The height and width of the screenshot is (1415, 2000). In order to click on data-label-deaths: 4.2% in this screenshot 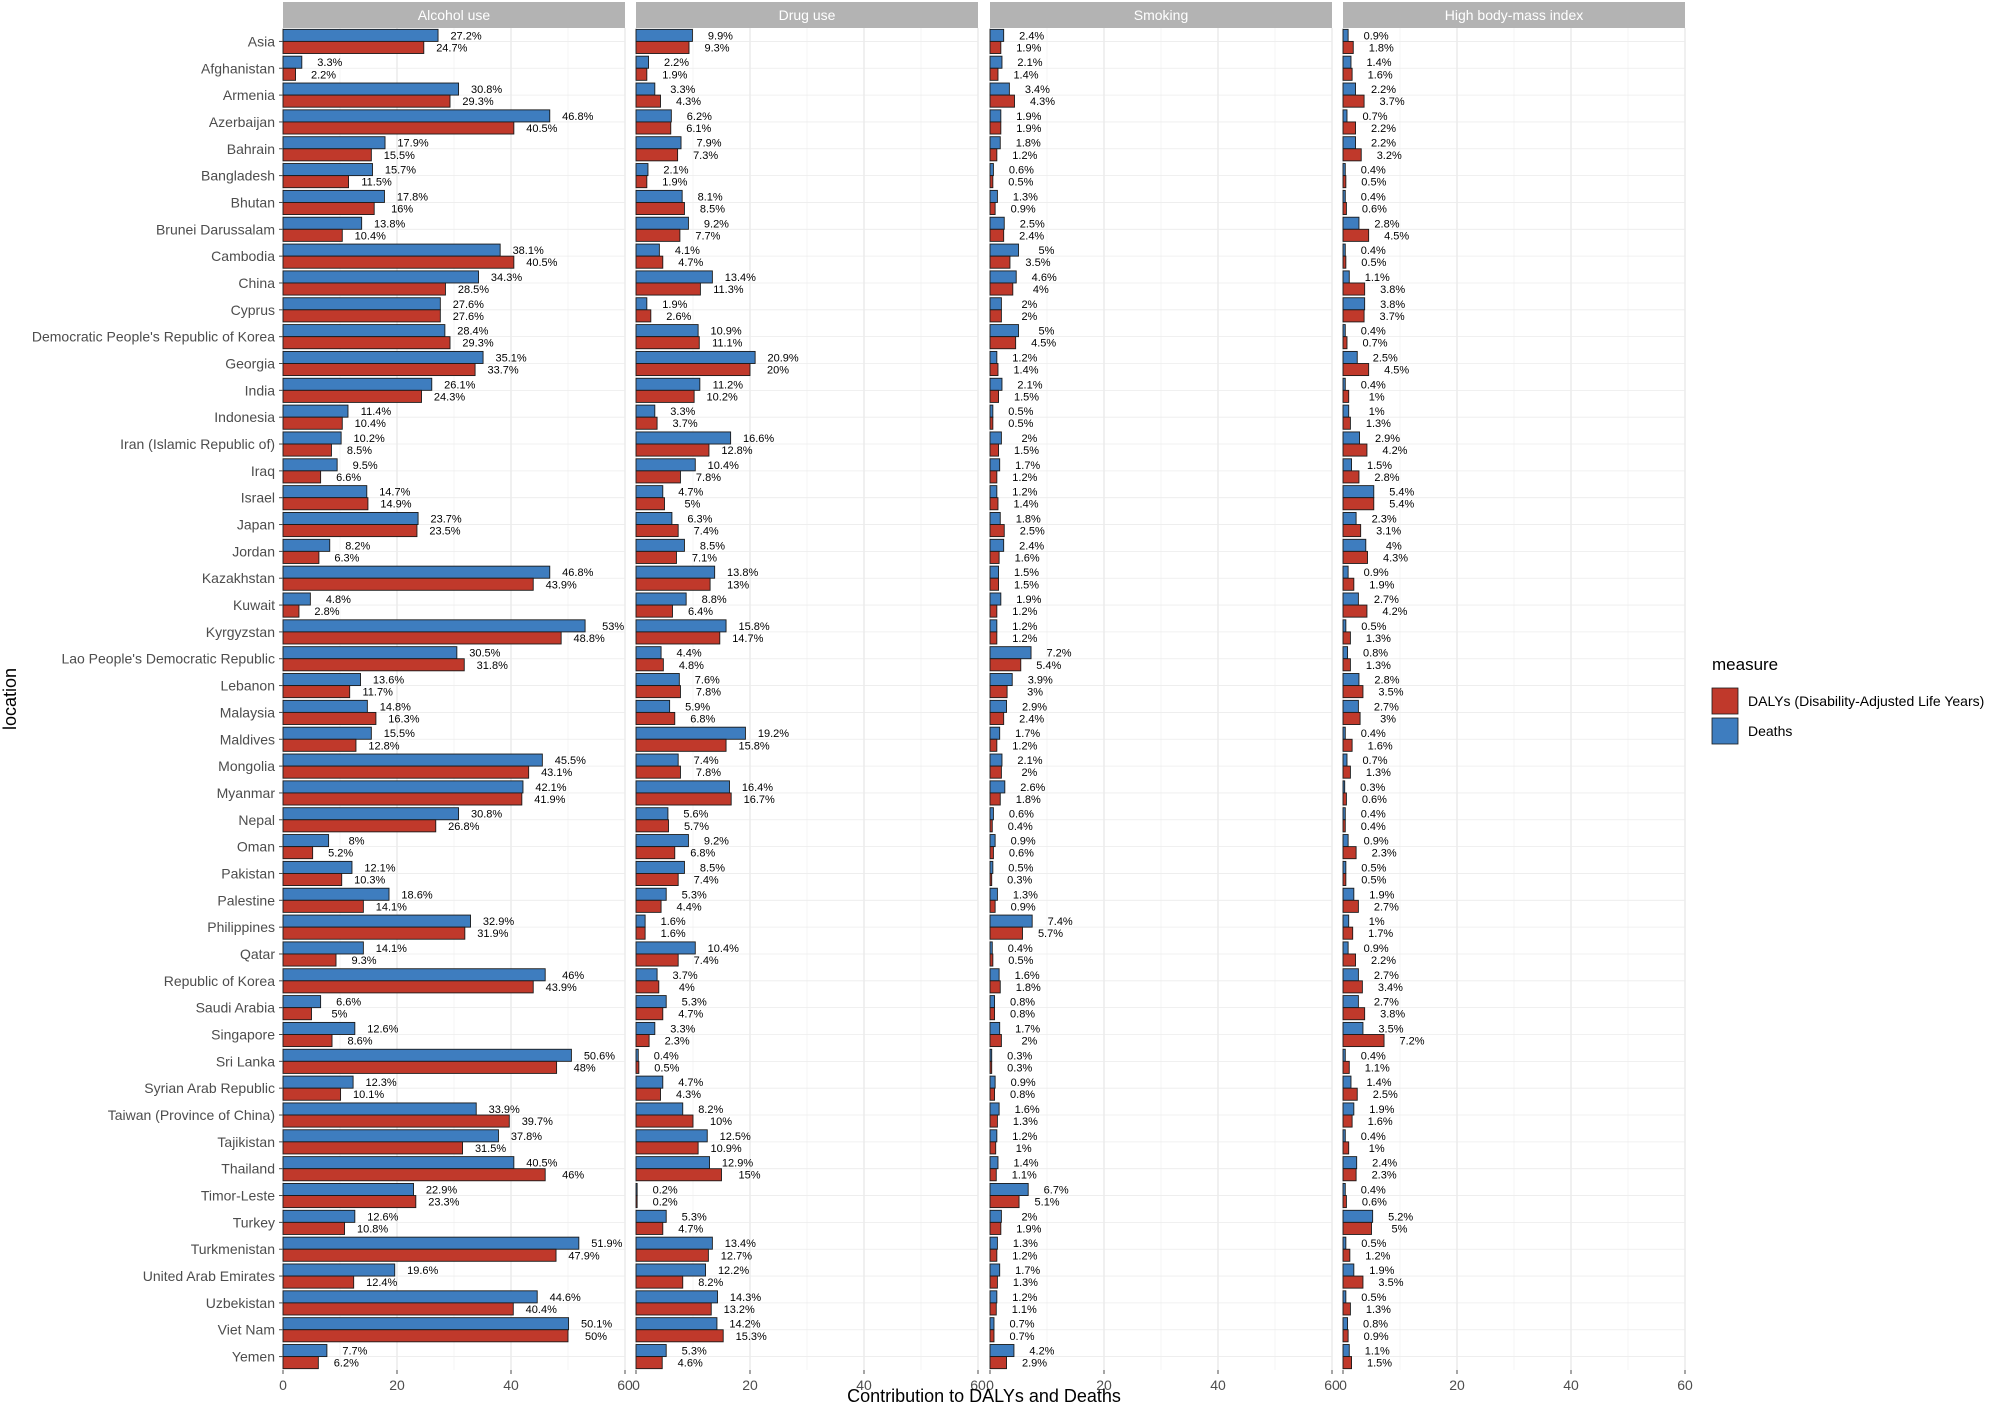, I will do `click(1041, 1352)`.